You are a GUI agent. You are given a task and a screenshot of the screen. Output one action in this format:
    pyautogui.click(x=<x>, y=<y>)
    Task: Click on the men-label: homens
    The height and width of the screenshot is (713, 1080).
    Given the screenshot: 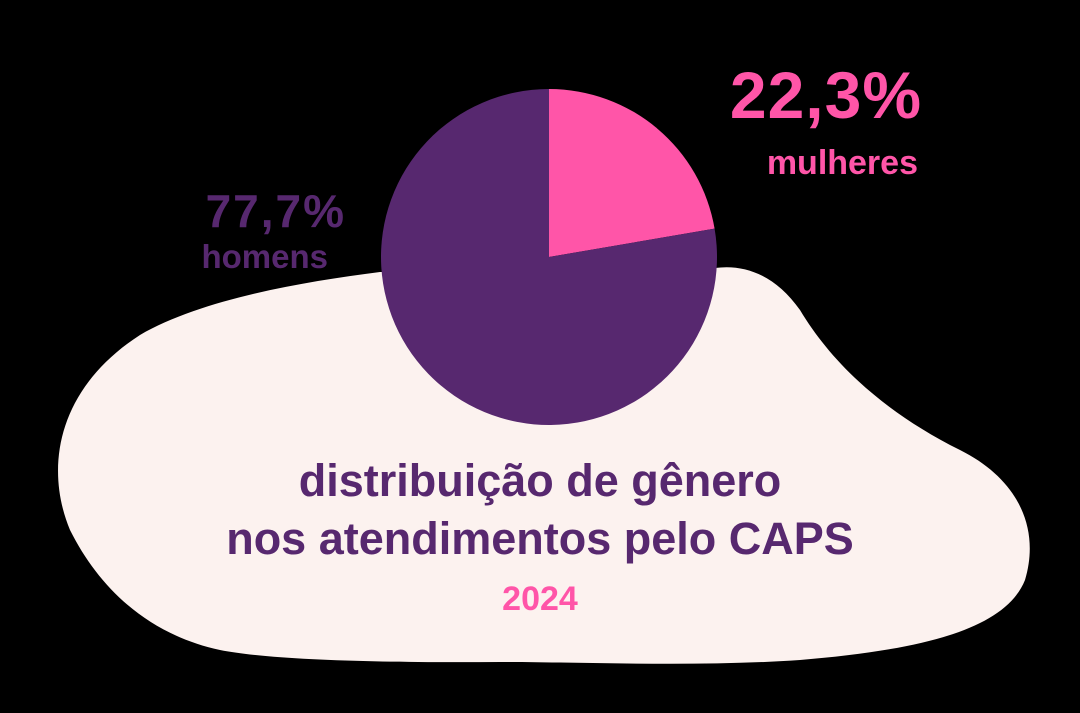 What is the action you would take?
    pyautogui.click(x=264, y=256)
    